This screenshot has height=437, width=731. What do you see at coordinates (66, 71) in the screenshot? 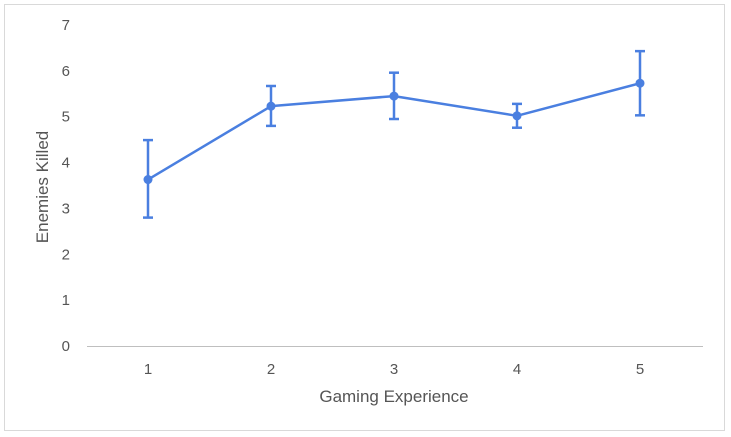
I see `y-tick-label: 6` at bounding box center [66, 71].